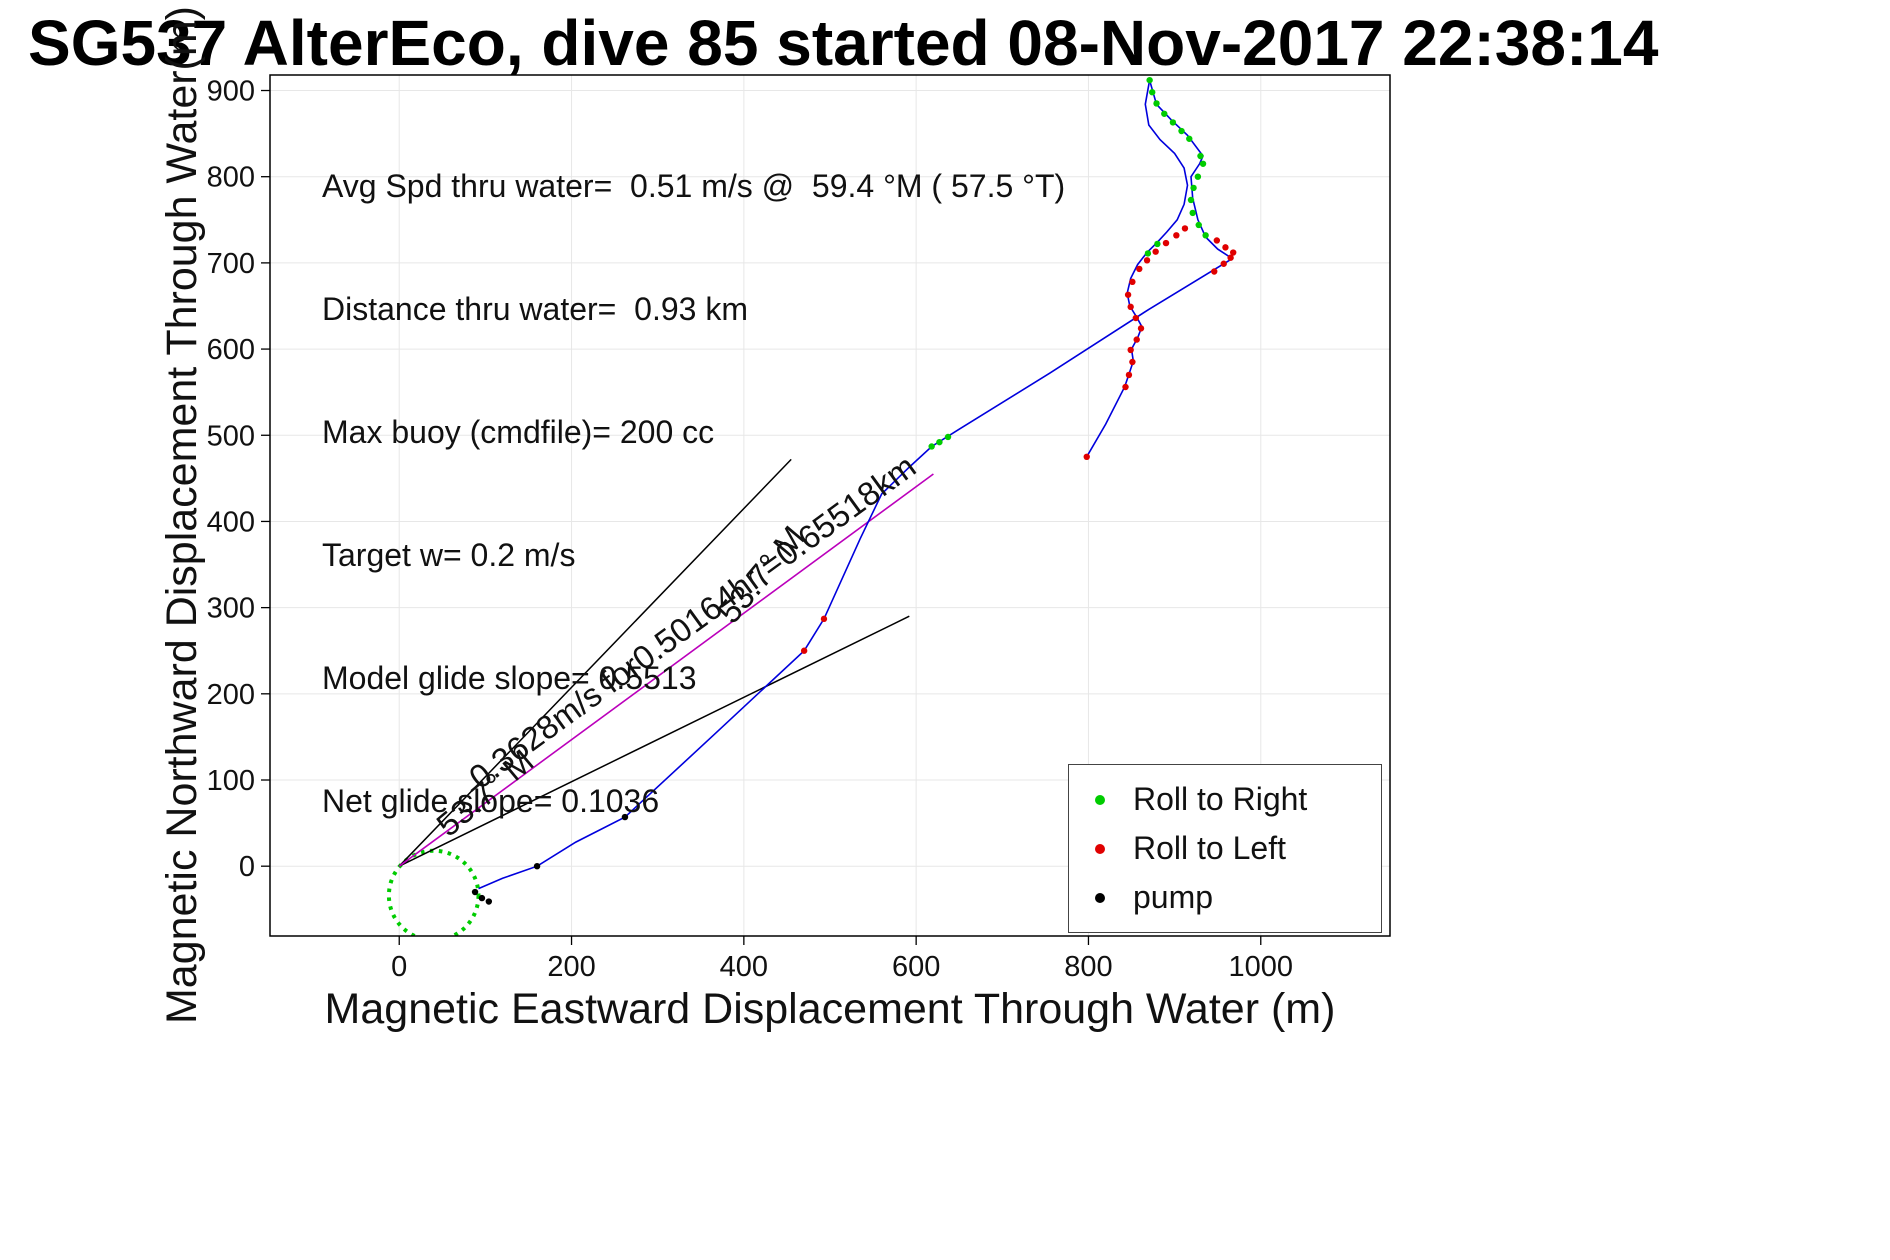  Describe the element at coordinates (231, 695) in the screenshot. I see `y-tick-label: 200` at that location.